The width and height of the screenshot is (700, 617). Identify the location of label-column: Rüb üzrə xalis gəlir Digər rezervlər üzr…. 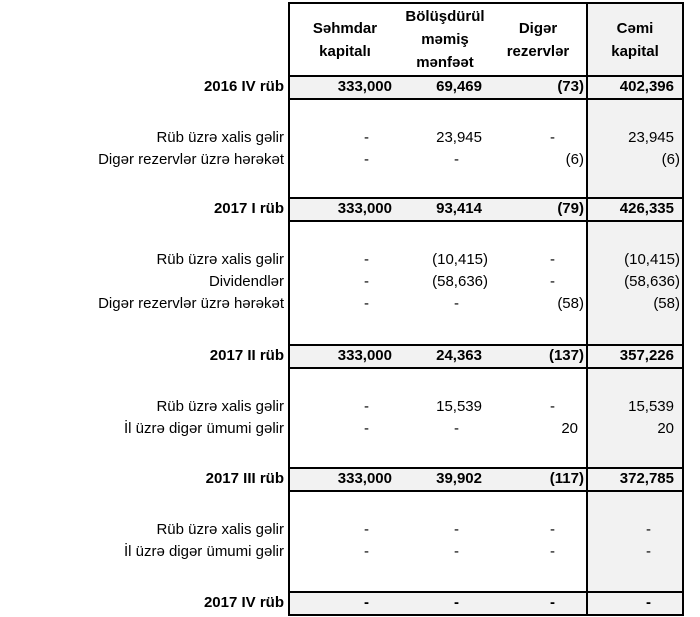
(144, 149).